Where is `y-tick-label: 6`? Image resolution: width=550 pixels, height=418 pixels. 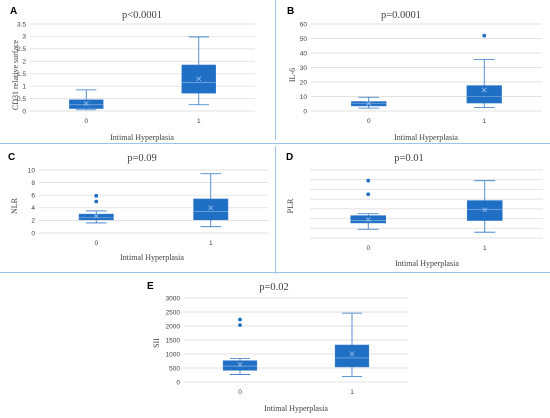
y-tick-label: 6 is located at coordinates (33, 196).